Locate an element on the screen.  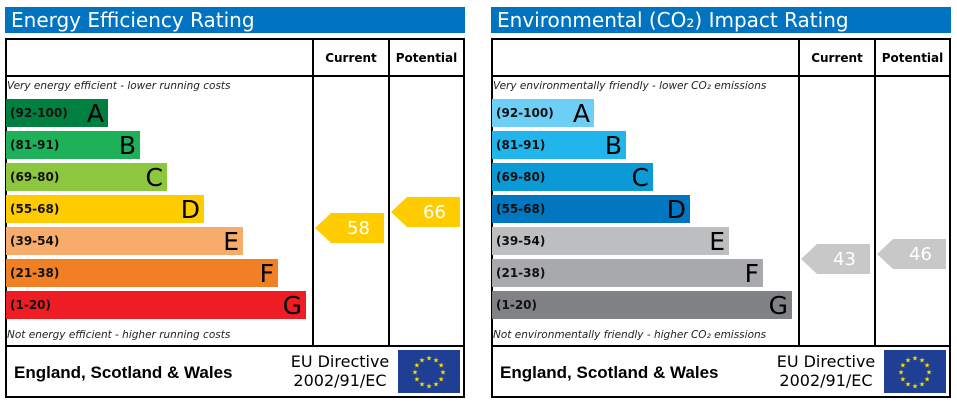
potential-rating-value: 46 is located at coordinates (920, 254).